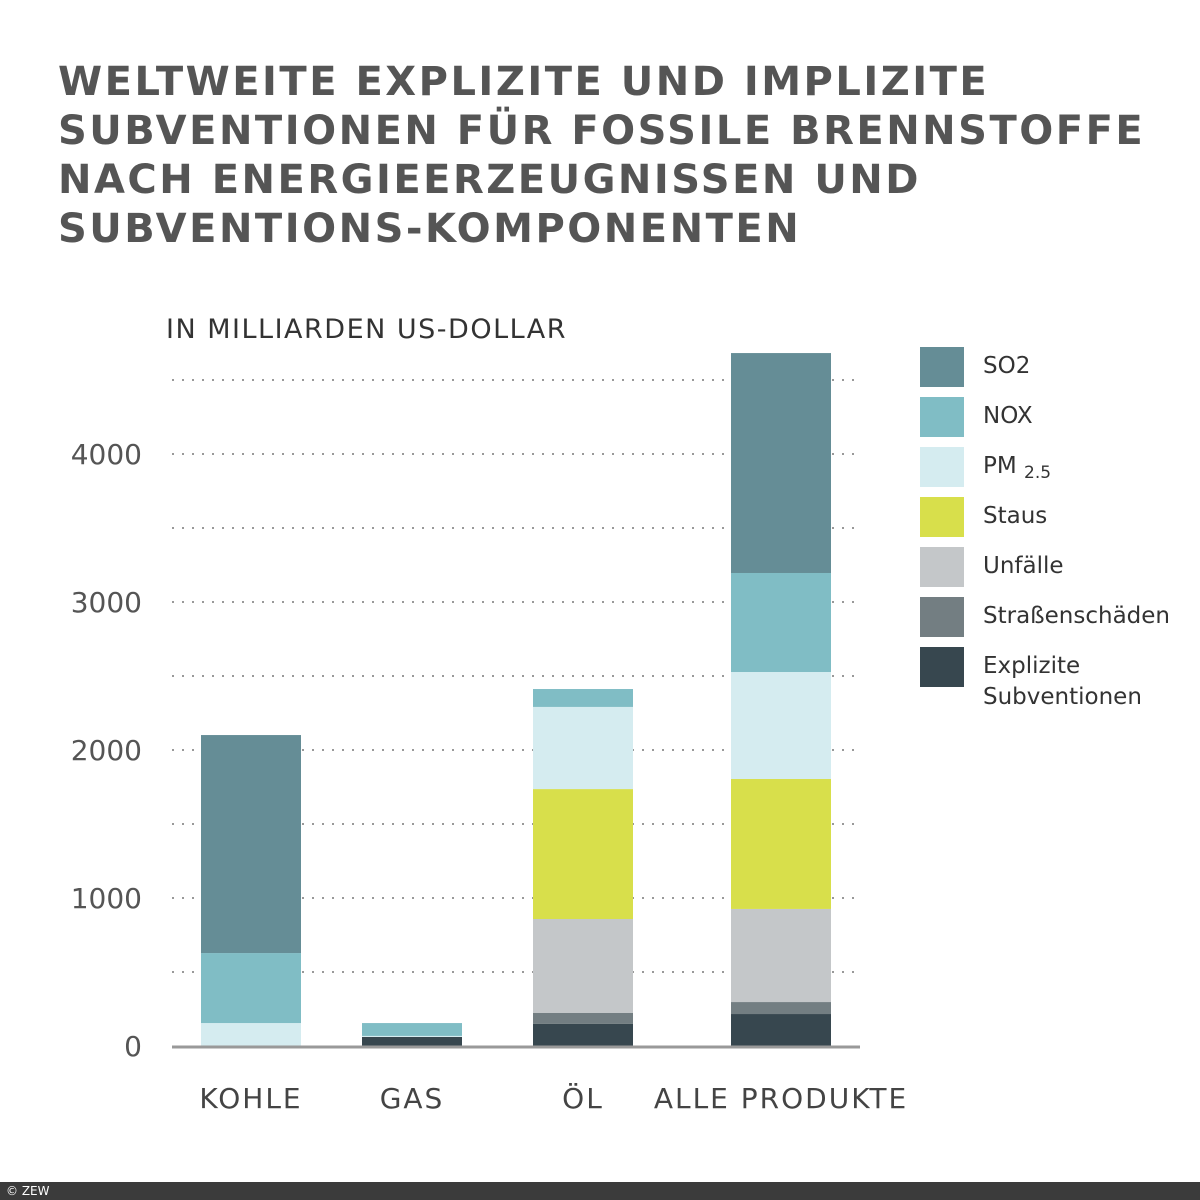  Describe the element at coordinates (1008, 416) in the screenshot. I see `legend-label: NOX` at that location.